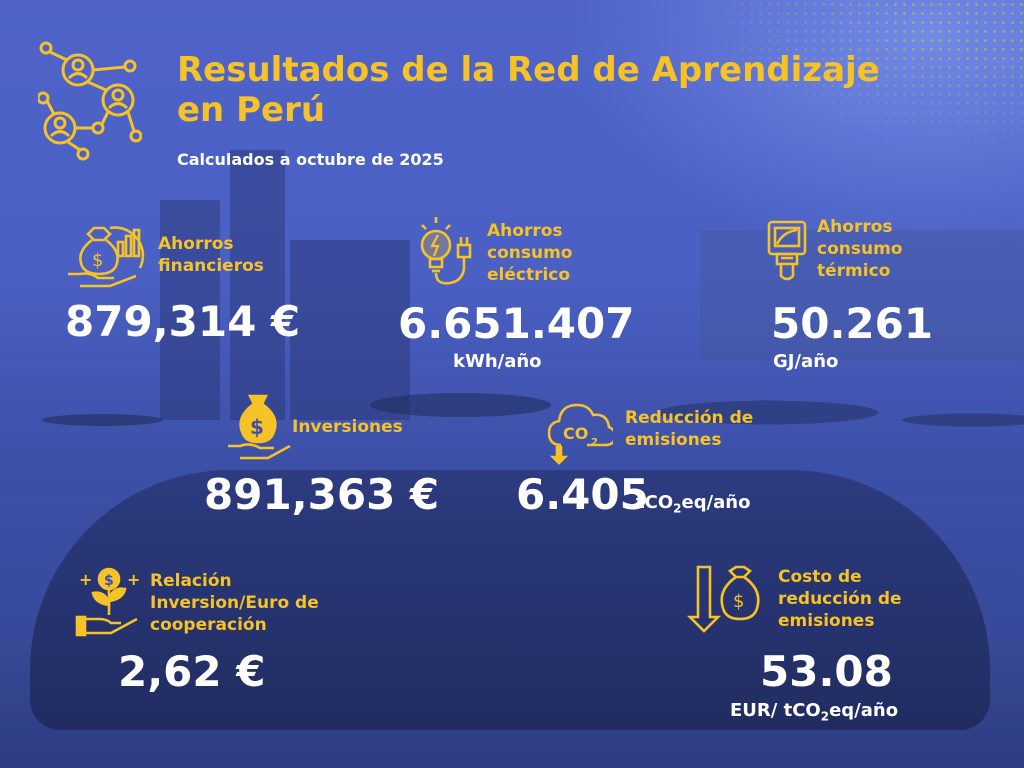 This screenshot has height=768, width=1024. What do you see at coordinates (516, 323) in the screenshot?
I see `electric-savings-value: 6.651.407` at bounding box center [516, 323].